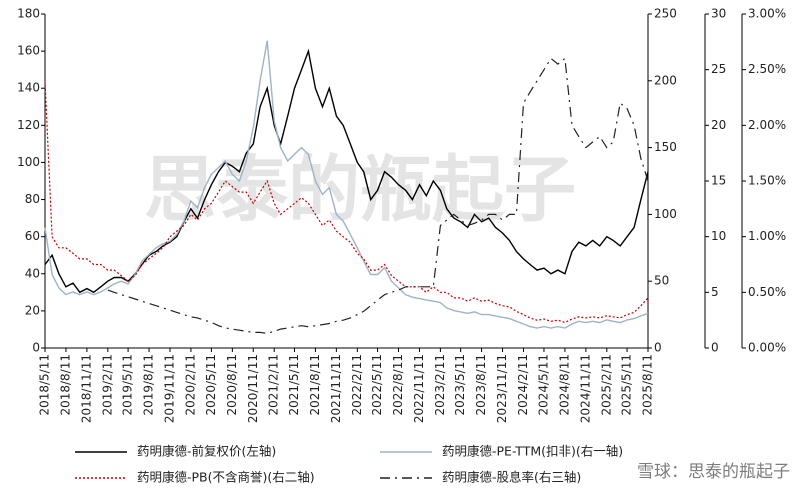  I want to click on x-tick-label: 2021/8/11, so click(315, 385).